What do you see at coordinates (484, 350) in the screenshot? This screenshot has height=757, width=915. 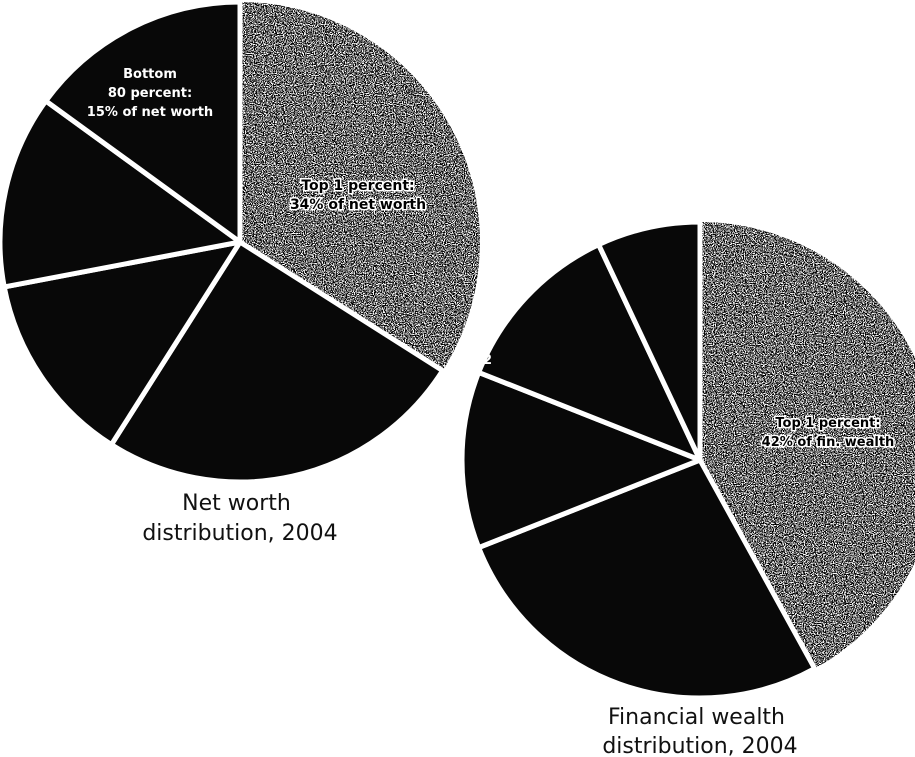 I see `financial-wealth-slice-3-label: Ne 12` at bounding box center [484, 350].